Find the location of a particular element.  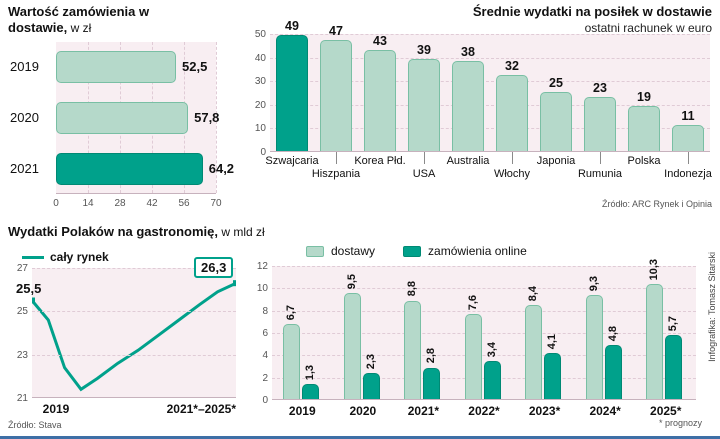

value-label: 4,8 is located at coordinates (612, 334).